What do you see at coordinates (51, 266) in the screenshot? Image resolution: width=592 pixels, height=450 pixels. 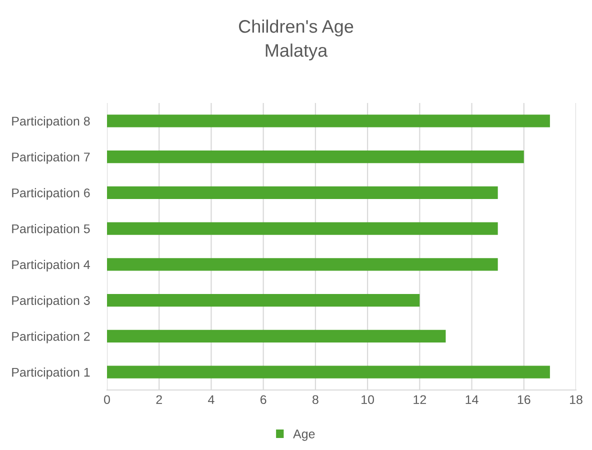 I see `y-tick-label: Participation 4` at bounding box center [51, 266].